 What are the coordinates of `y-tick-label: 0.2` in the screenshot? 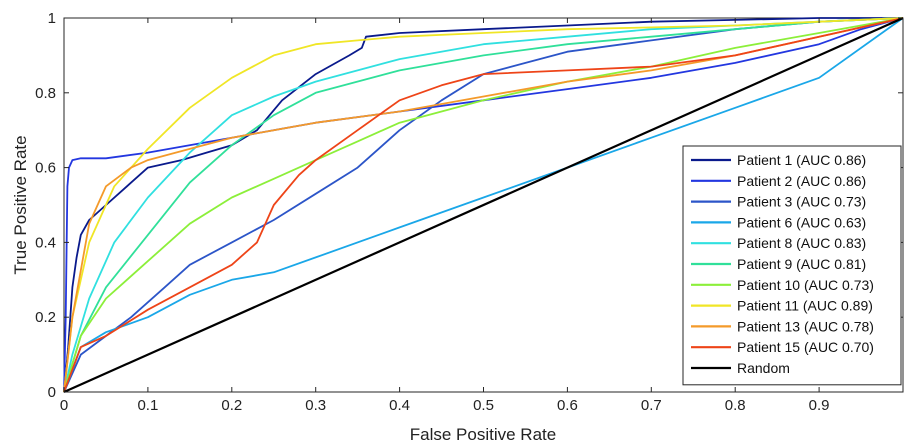 It's located at (45, 317).